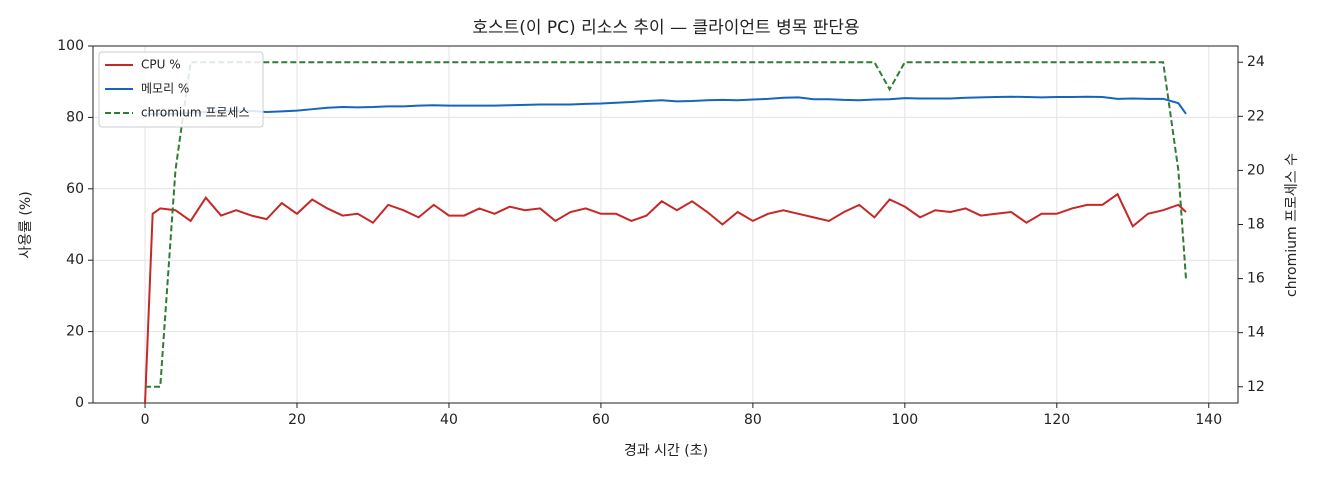 The width and height of the screenshot is (1320, 484). I want to click on y-axis-label: 사용률 (%), so click(26, 224).